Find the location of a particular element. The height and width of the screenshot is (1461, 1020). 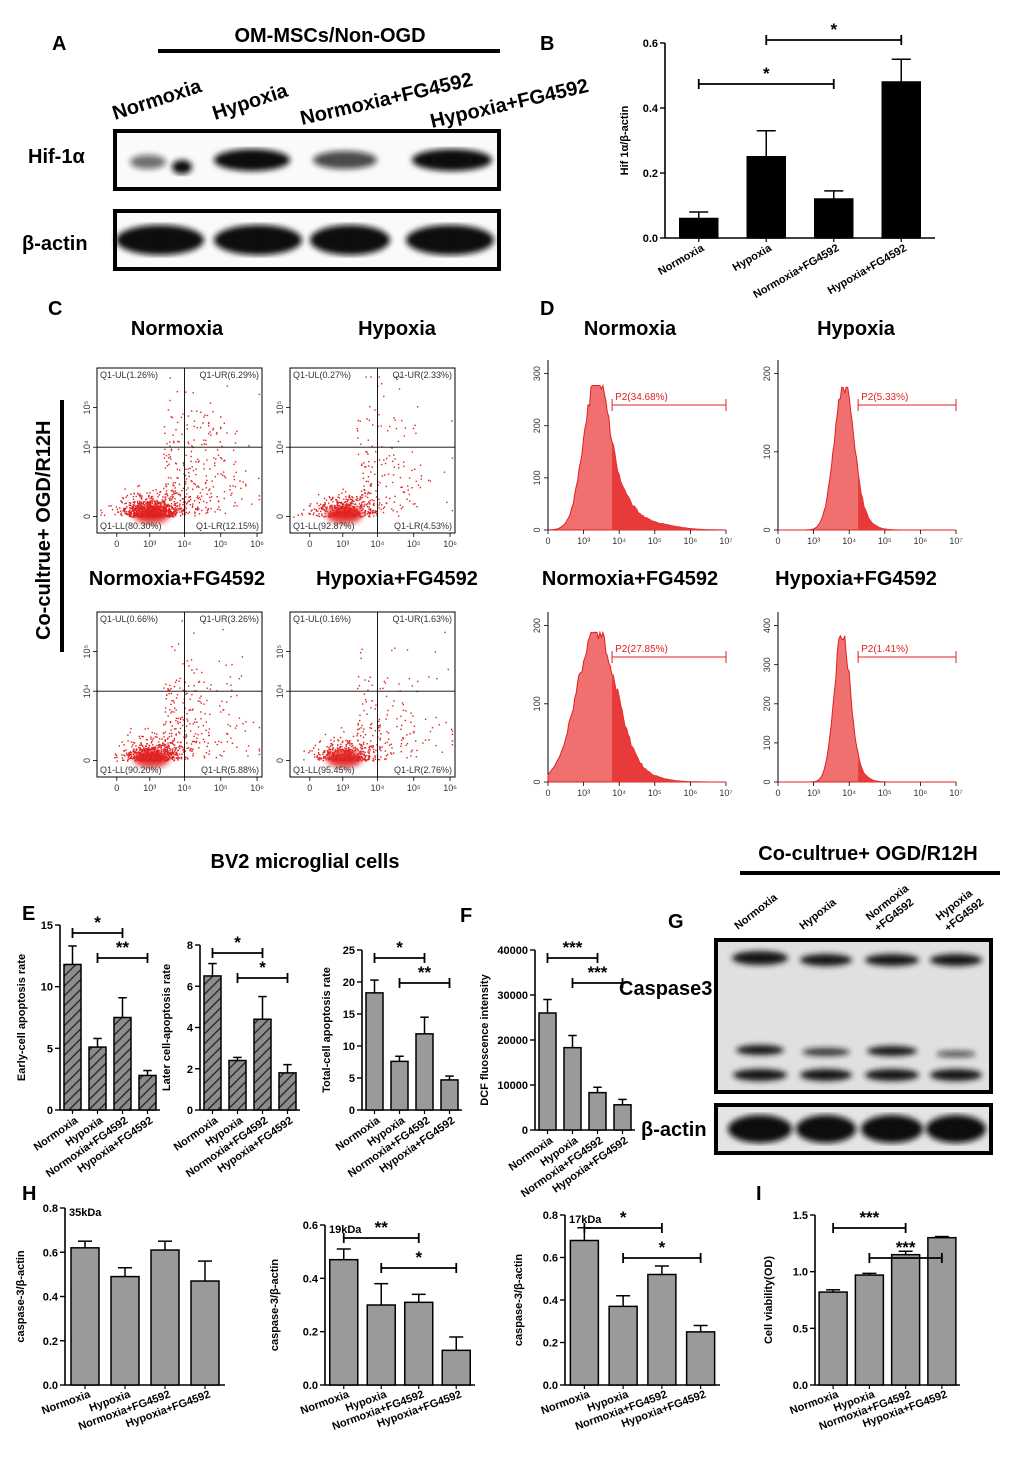

panel-label-b: B is located at coordinates (547, 44).